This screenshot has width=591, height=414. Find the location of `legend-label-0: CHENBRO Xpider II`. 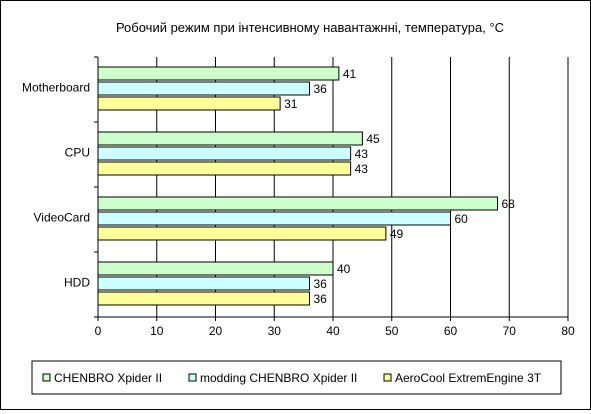

legend-label-0: CHENBRO Xpider II is located at coordinates (108, 378).